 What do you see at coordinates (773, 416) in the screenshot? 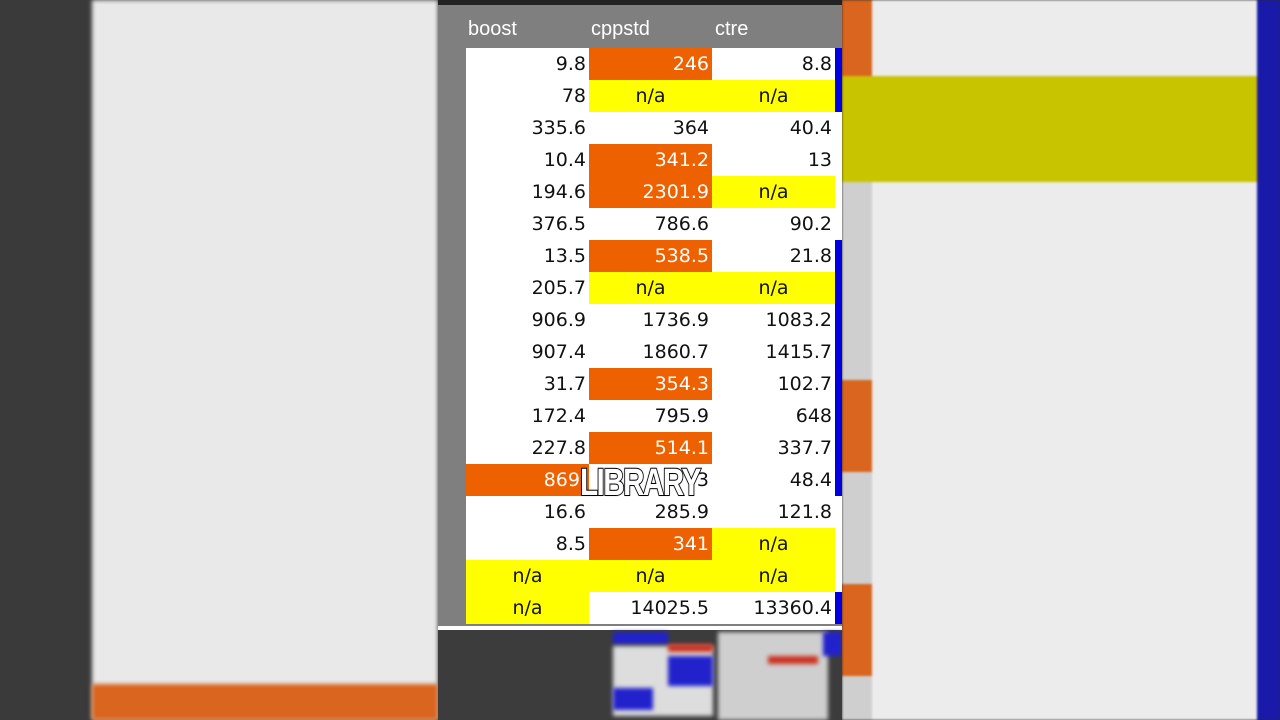
I see `cell-ctre: 648` at bounding box center [773, 416].